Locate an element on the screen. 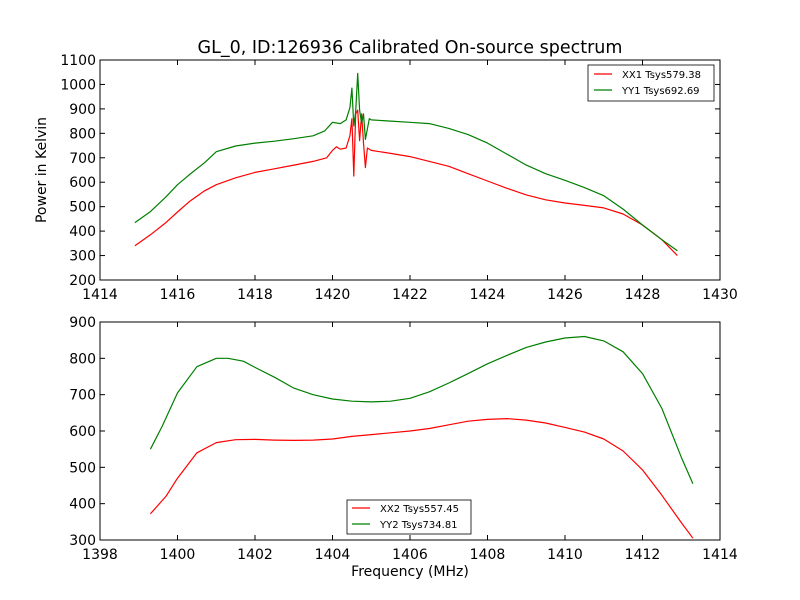 The height and width of the screenshot is (600, 800). x-tick-label: 1418 is located at coordinates (255, 295).